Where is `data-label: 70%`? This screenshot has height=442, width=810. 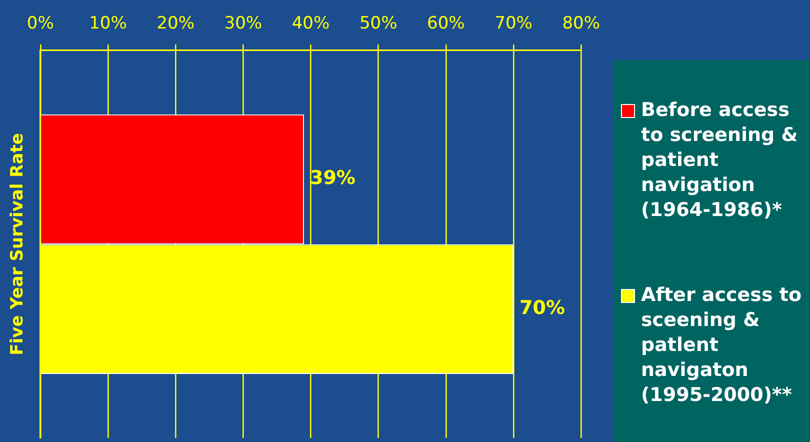 data-label: 70% is located at coordinates (543, 308).